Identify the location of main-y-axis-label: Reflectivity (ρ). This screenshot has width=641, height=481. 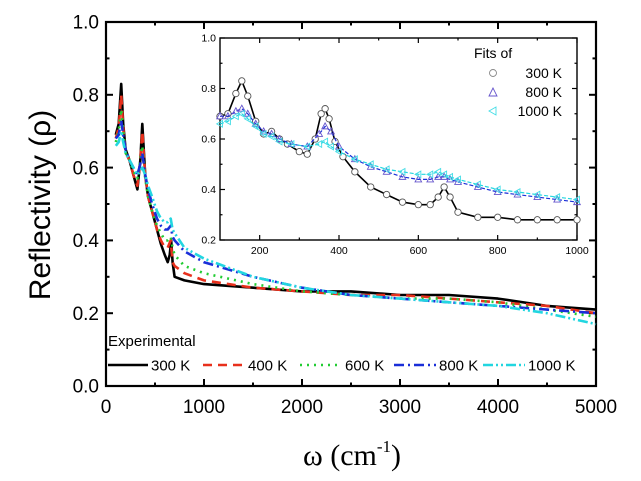
(40, 205).